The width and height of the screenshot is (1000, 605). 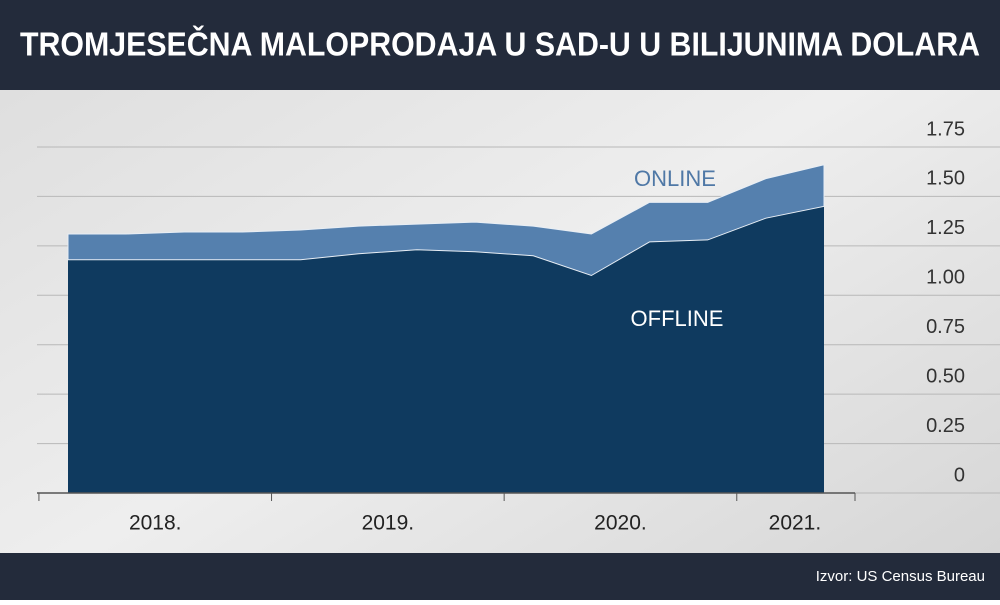 I want to click on y-tick-label: 1.75, so click(x=945, y=129).